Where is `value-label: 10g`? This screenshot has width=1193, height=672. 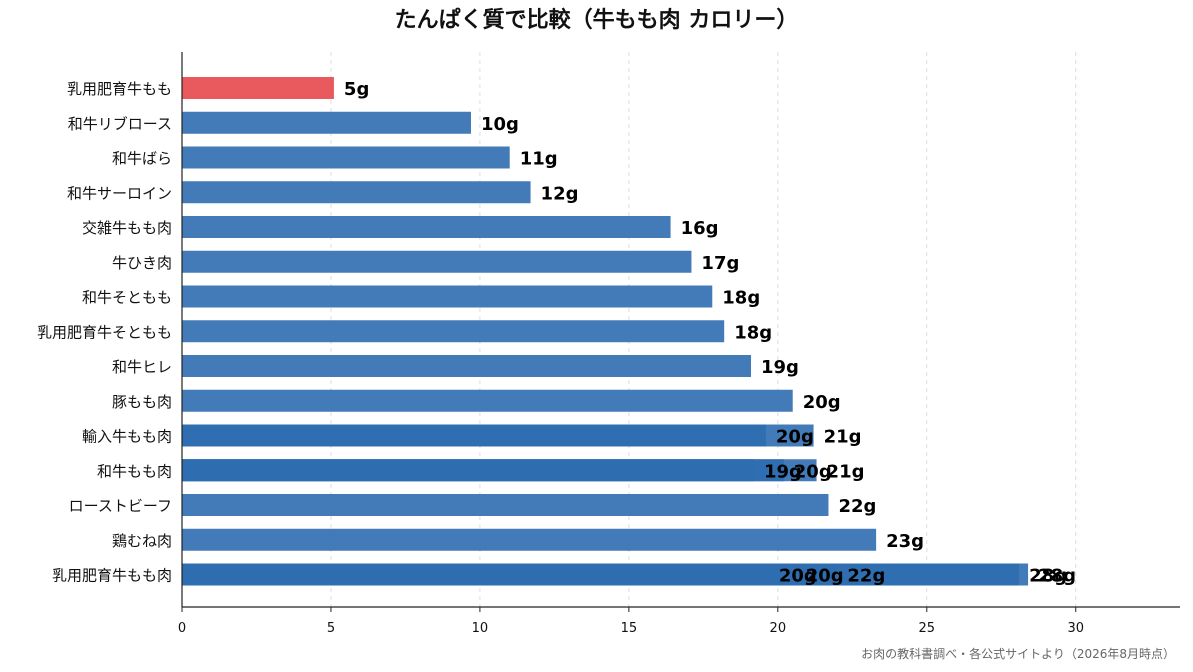
value-label: 10g is located at coordinates (500, 124).